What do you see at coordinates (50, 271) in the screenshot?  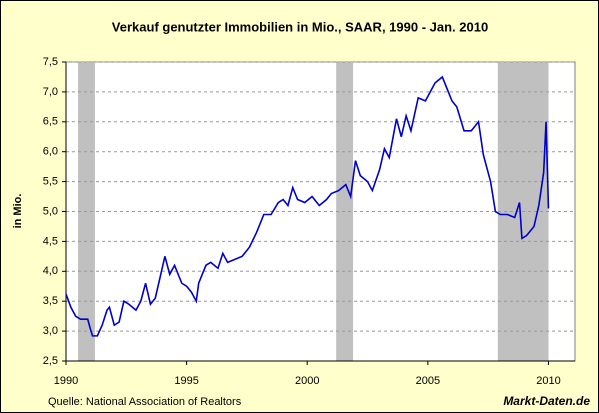 I see `y-tick-label: 4,0` at bounding box center [50, 271].